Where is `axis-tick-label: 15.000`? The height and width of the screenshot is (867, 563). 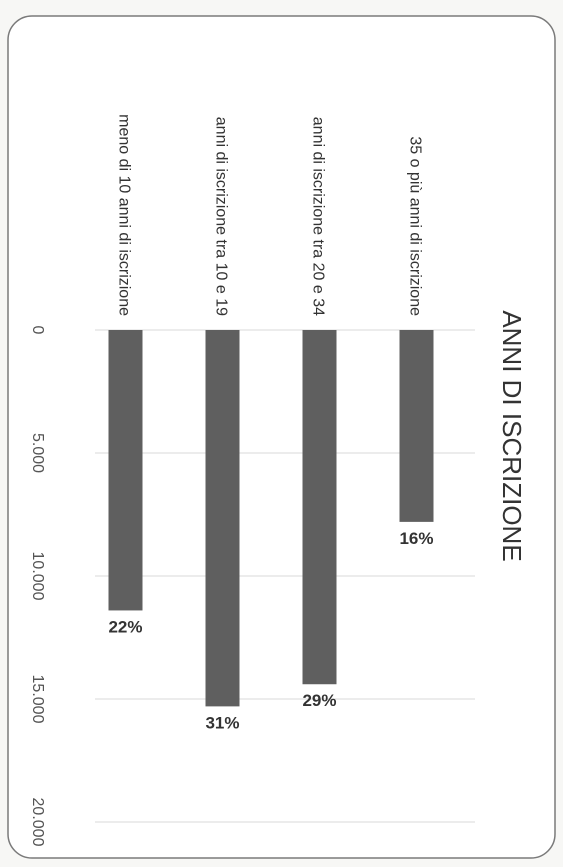 axis-tick-label: 15.000 is located at coordinates (37, 699).